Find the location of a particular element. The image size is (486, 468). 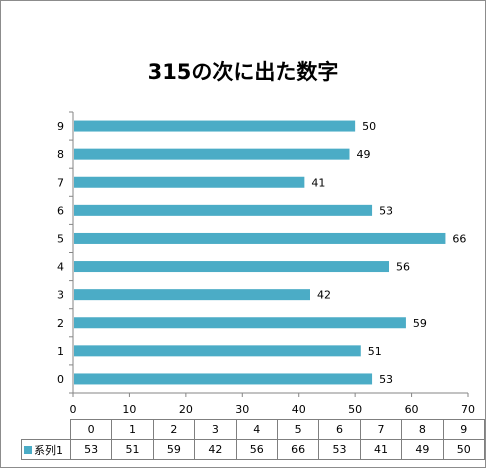

data-label: 66 is located at coordinates (459, 238).